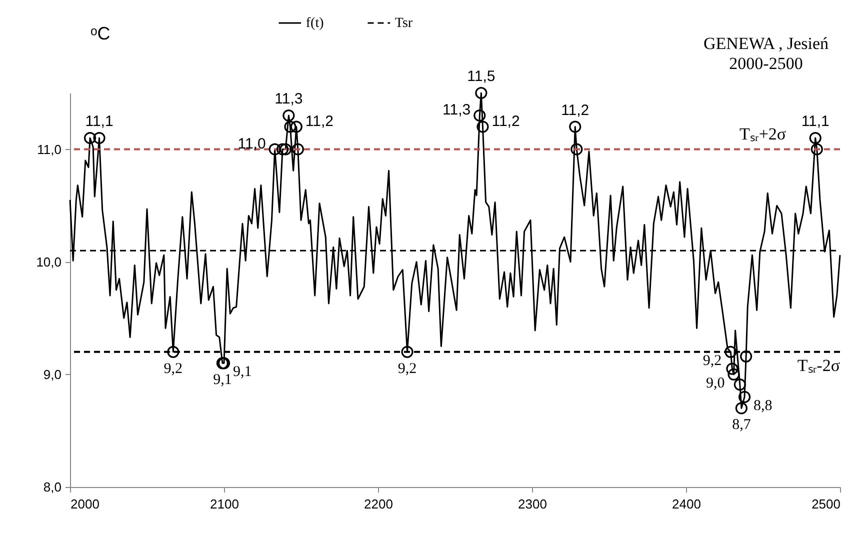 The image size is (867, 533). I want to click on x-tick-label: 2100, so click(224, 504).